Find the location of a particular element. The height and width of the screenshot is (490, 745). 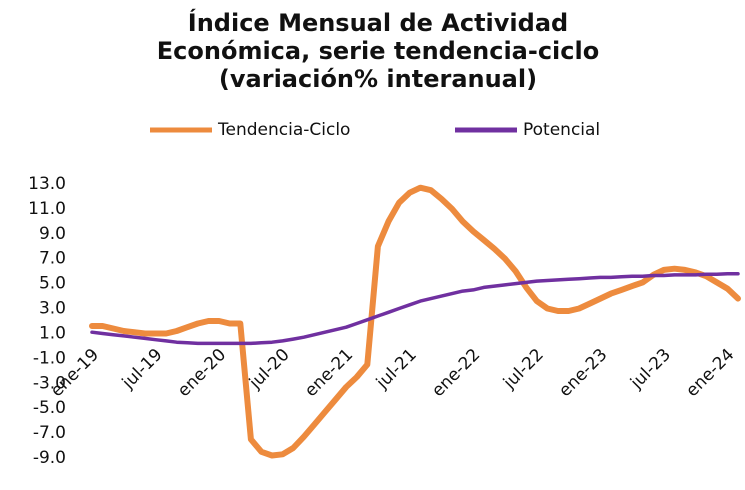

x-tick-label: jul-21 is located at coordinates (396, 369).